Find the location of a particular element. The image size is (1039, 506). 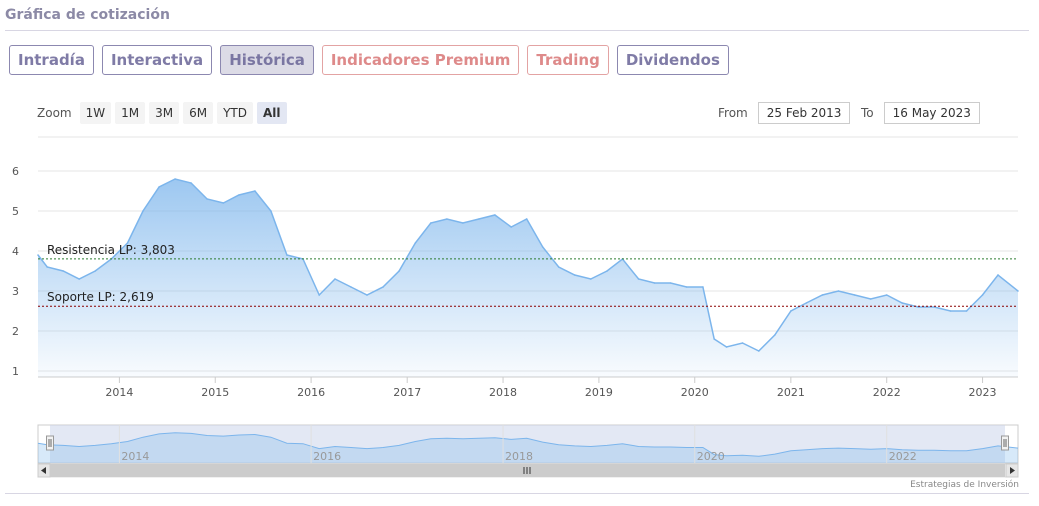

title-divider is located at coordinates (517, 30).